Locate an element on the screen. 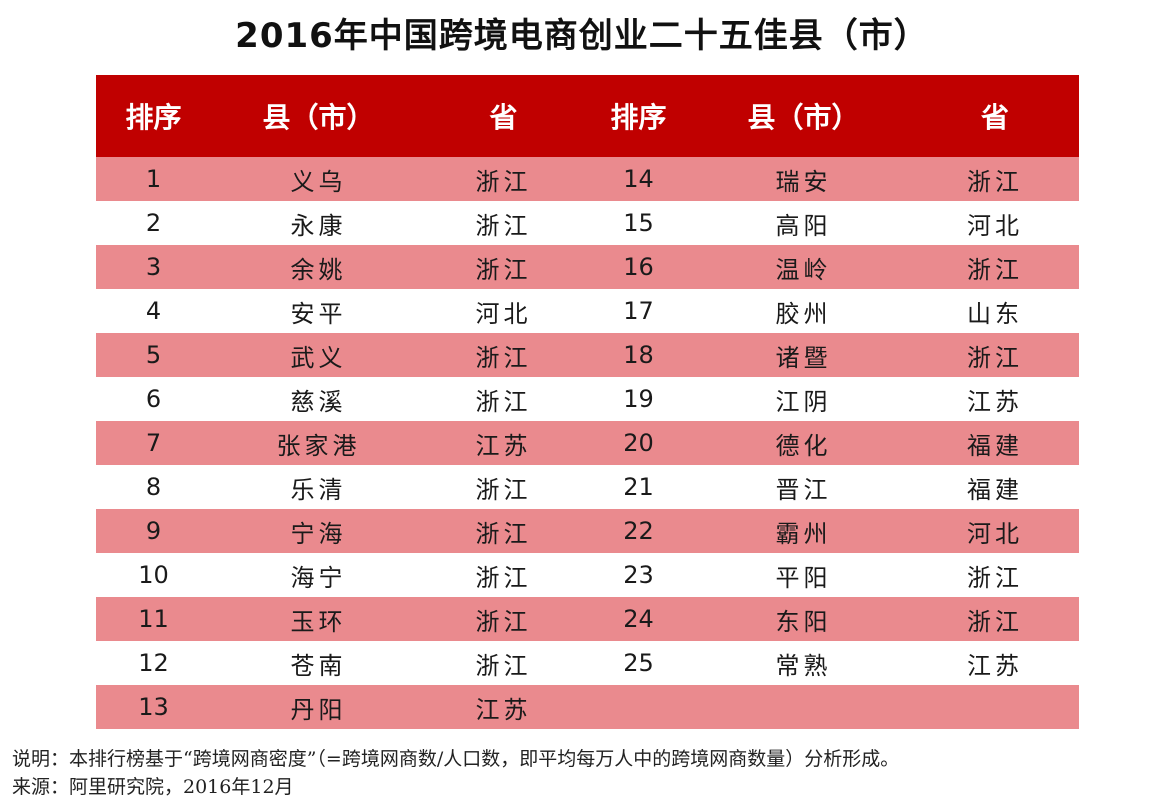 This screenshot has height=800, width=1164. county-cell: 慈溪 is located at coordinates (318, 401).